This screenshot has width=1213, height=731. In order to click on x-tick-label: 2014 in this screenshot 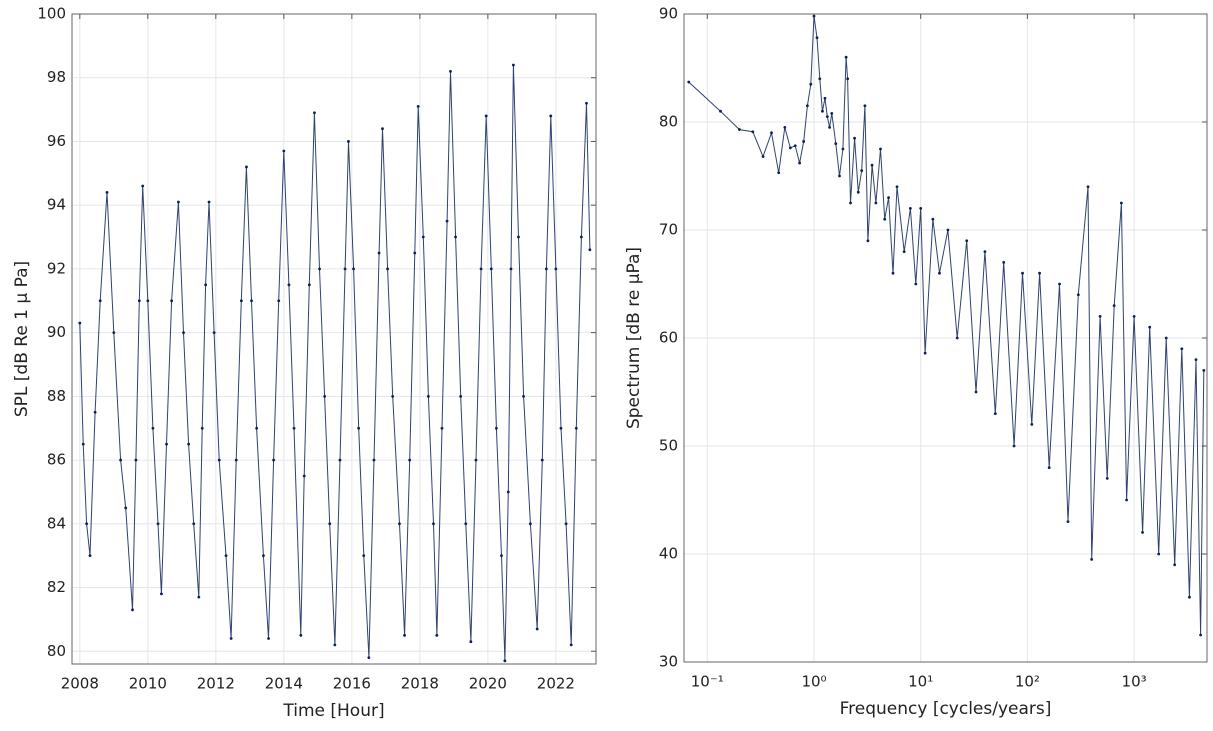, I will do `click(284, 684)`.